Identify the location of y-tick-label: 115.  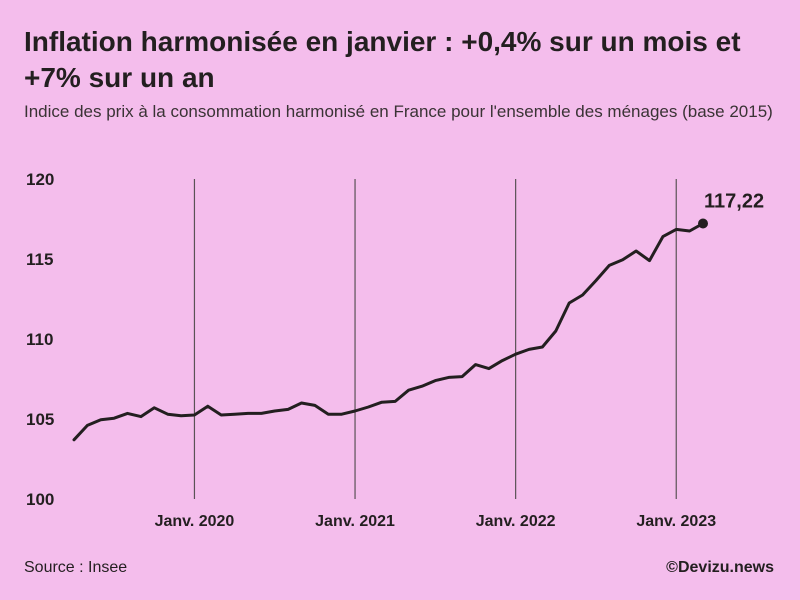
(39, 259).